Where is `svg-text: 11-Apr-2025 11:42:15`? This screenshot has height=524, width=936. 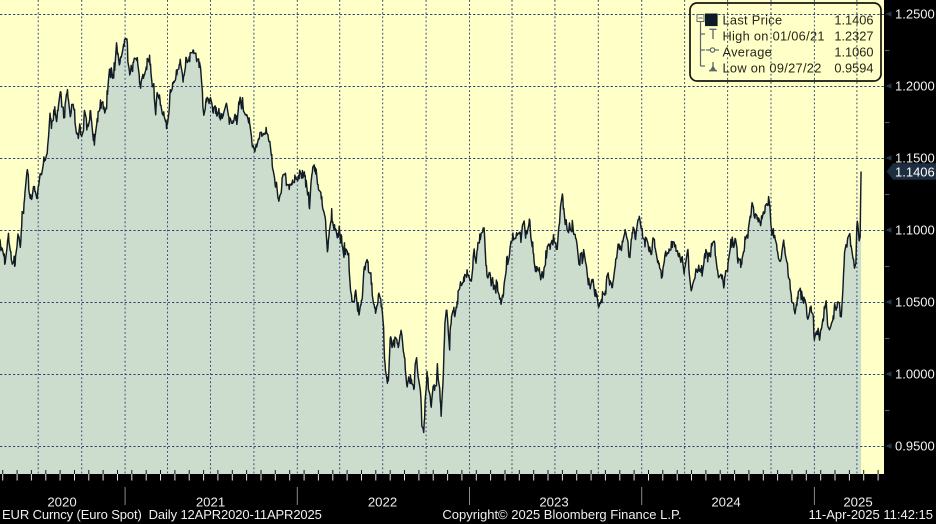
svg-text: 11-Apr-2025 11:42:15 is located at coordinates (870, 514).